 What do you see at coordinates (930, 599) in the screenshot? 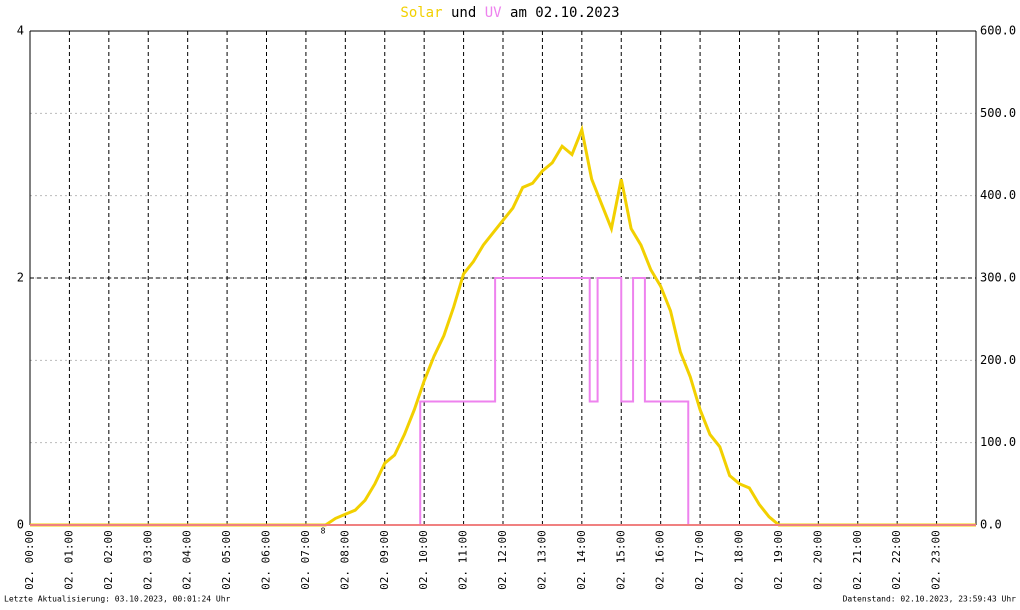
I see `footer-right: Datenstand: 02.10.2023, 23:59:43 Uhr` at bounding box center [930, 599].